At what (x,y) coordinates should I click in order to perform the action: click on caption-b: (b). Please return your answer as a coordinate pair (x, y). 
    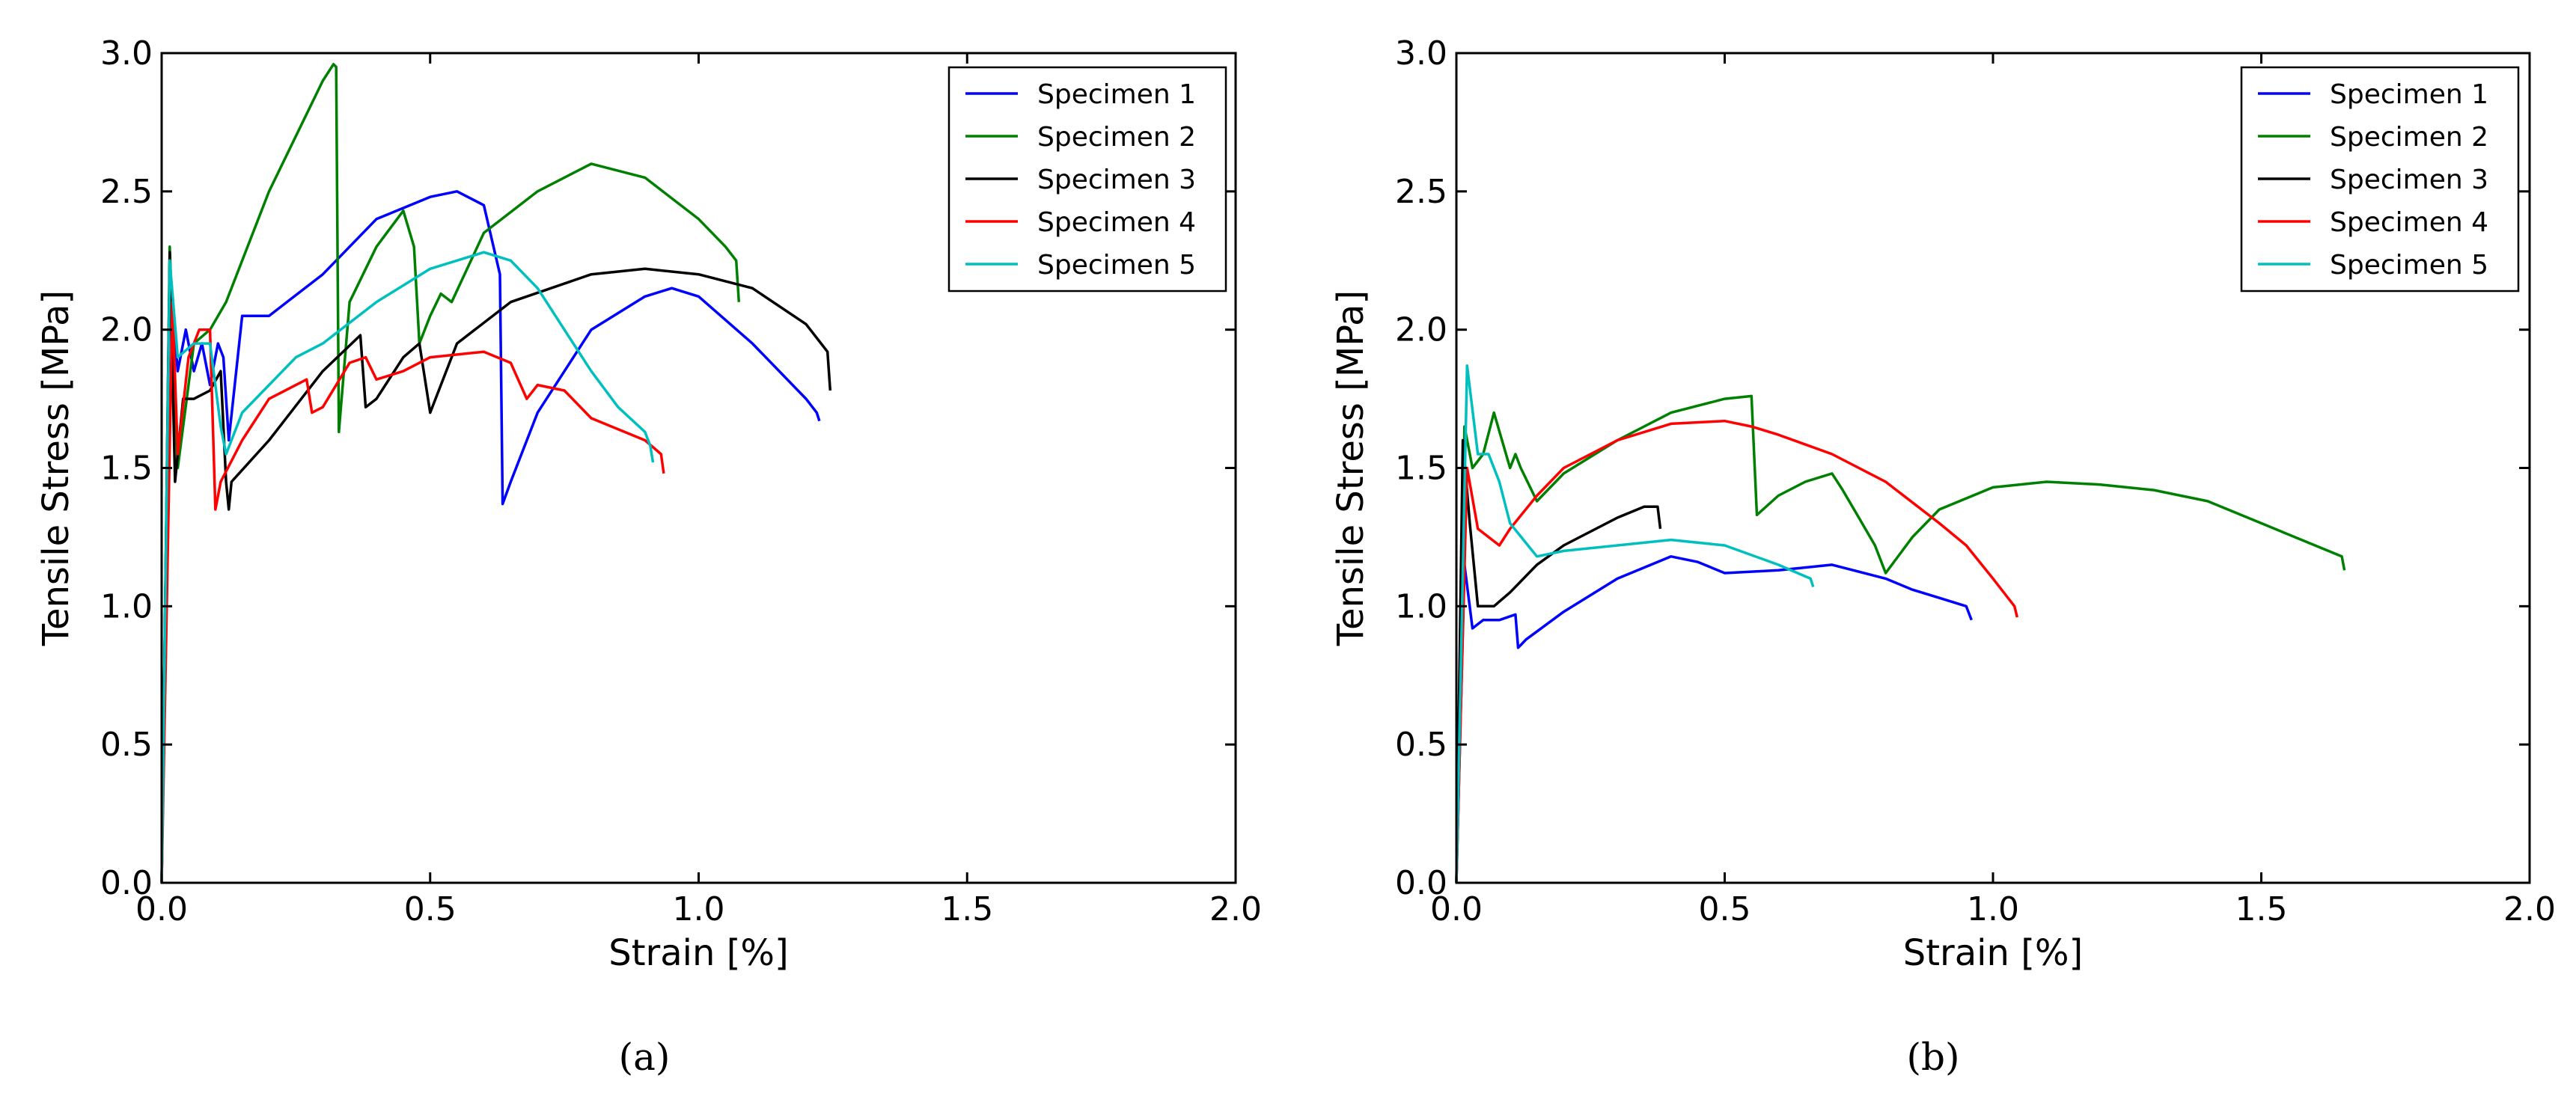
    Looking at the image, I should click on (1932, 1057).